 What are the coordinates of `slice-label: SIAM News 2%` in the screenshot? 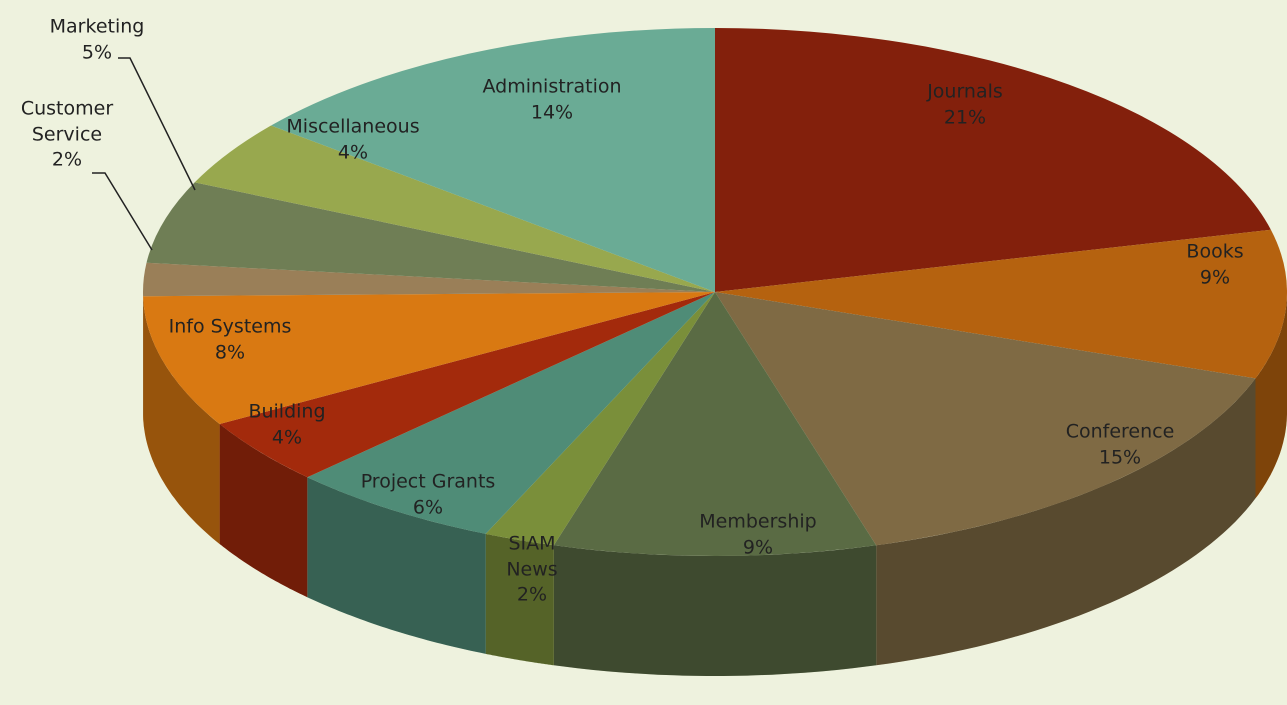 It's located at (532, 570).